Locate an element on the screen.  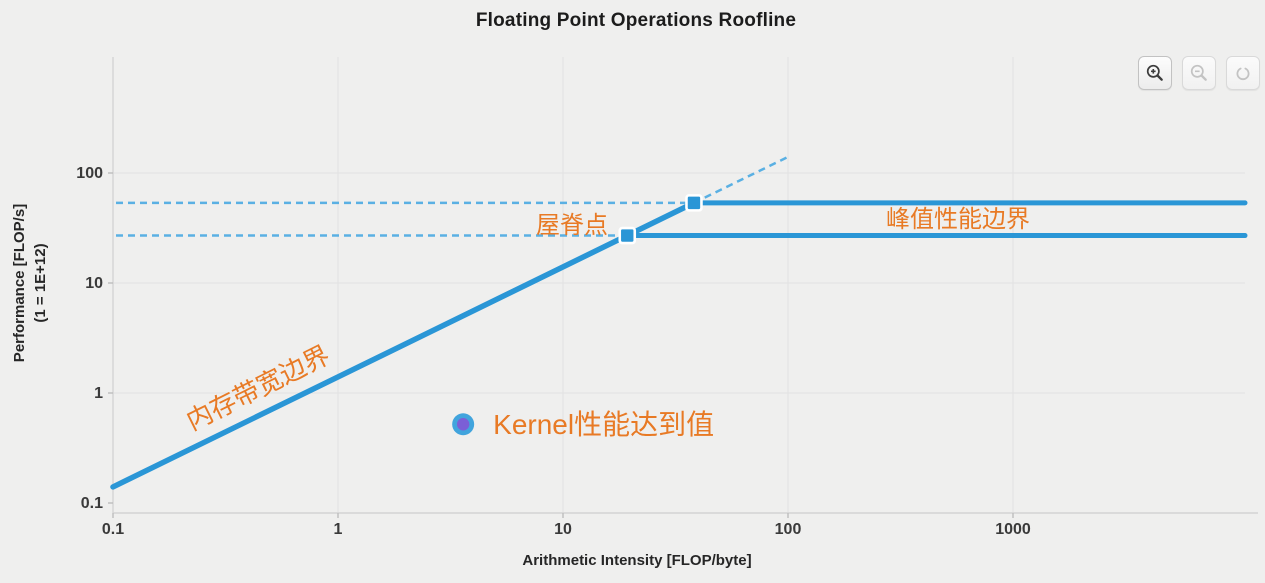
reset-zoom-button is located at coordinates (1243, 73).